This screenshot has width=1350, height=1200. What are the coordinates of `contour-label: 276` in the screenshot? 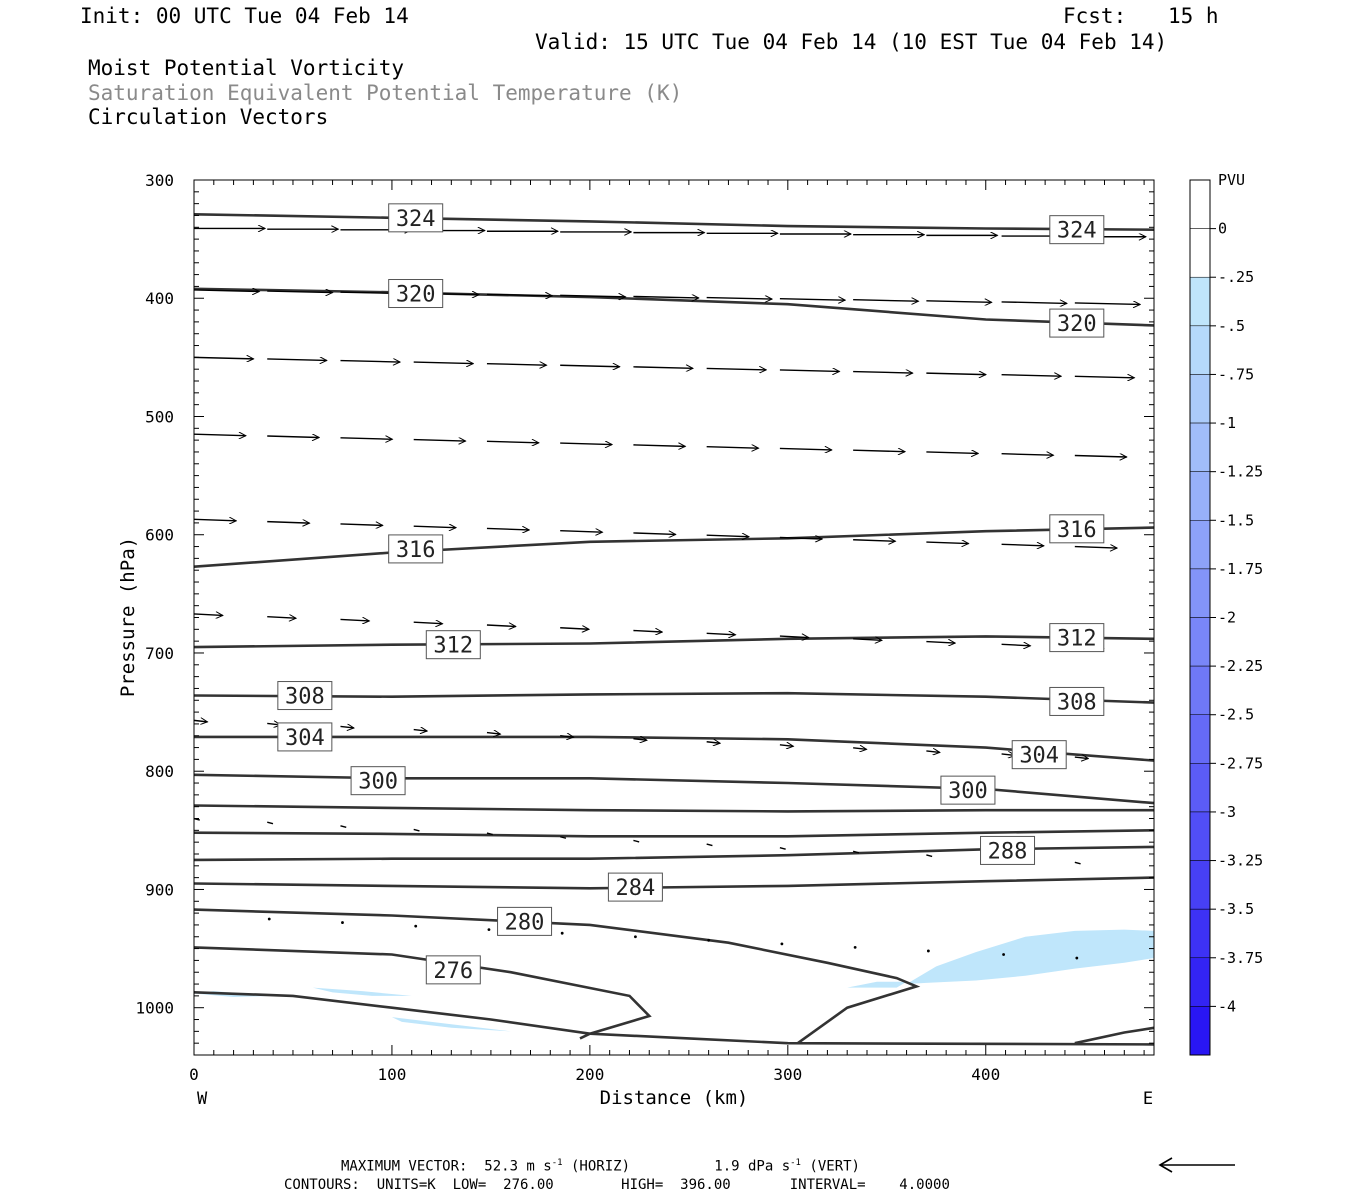 It's located at (453, 971).